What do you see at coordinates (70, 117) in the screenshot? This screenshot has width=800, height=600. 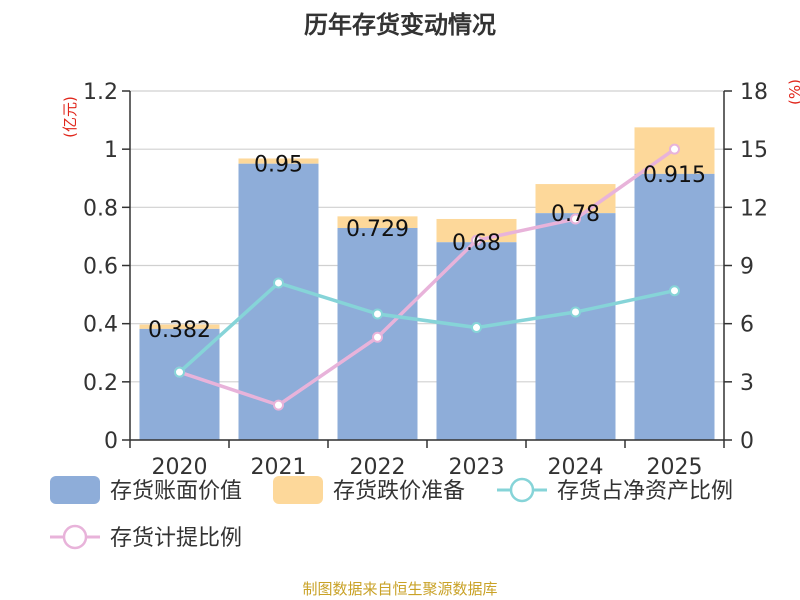 I see `left-axis-unit: (亿元)` at bounding box center [70, 117].